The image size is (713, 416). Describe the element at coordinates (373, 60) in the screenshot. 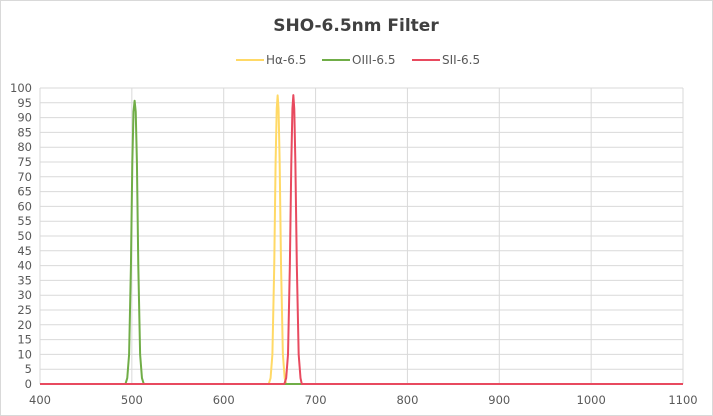

I see `legend-label: OIII-6.5` at that location.